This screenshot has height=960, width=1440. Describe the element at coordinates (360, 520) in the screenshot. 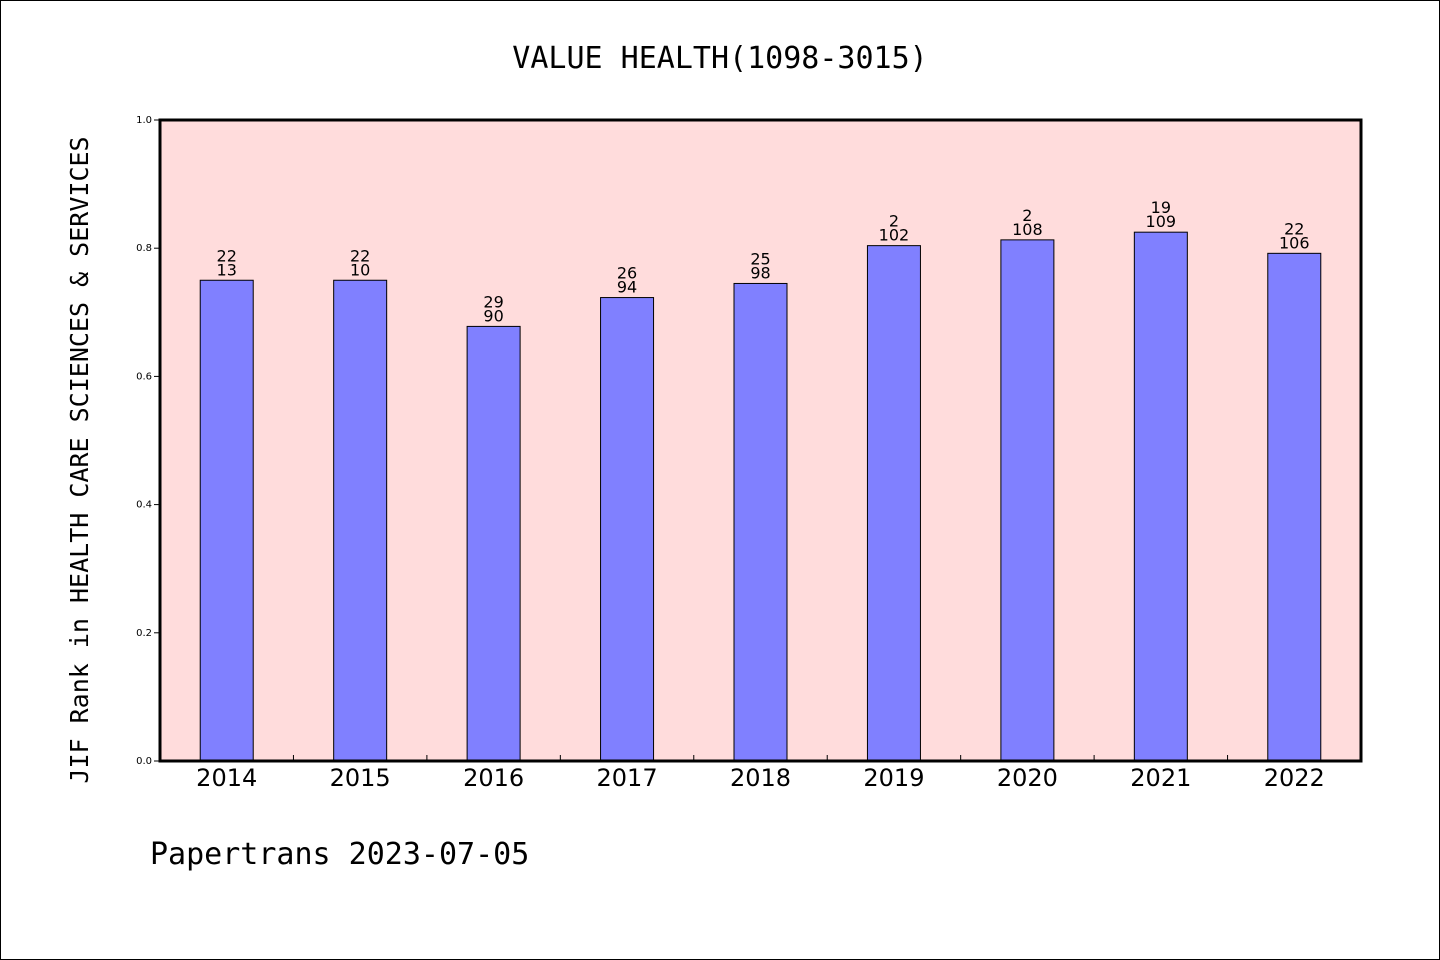

I see `bar-2015` at that location.